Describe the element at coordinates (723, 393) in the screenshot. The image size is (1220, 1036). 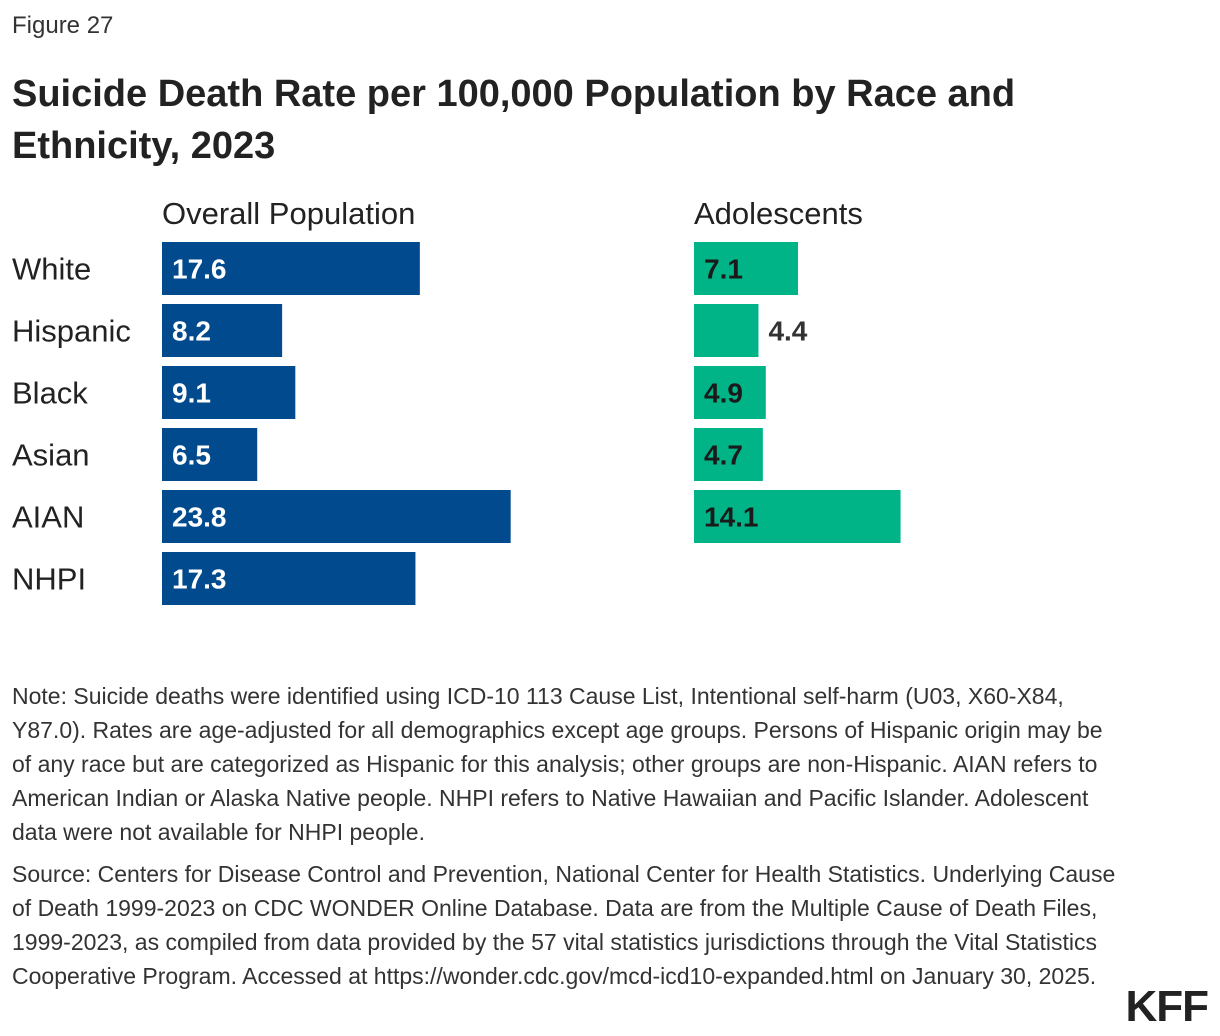
I see `data-label-adolescents-black: 4.9` at that location.